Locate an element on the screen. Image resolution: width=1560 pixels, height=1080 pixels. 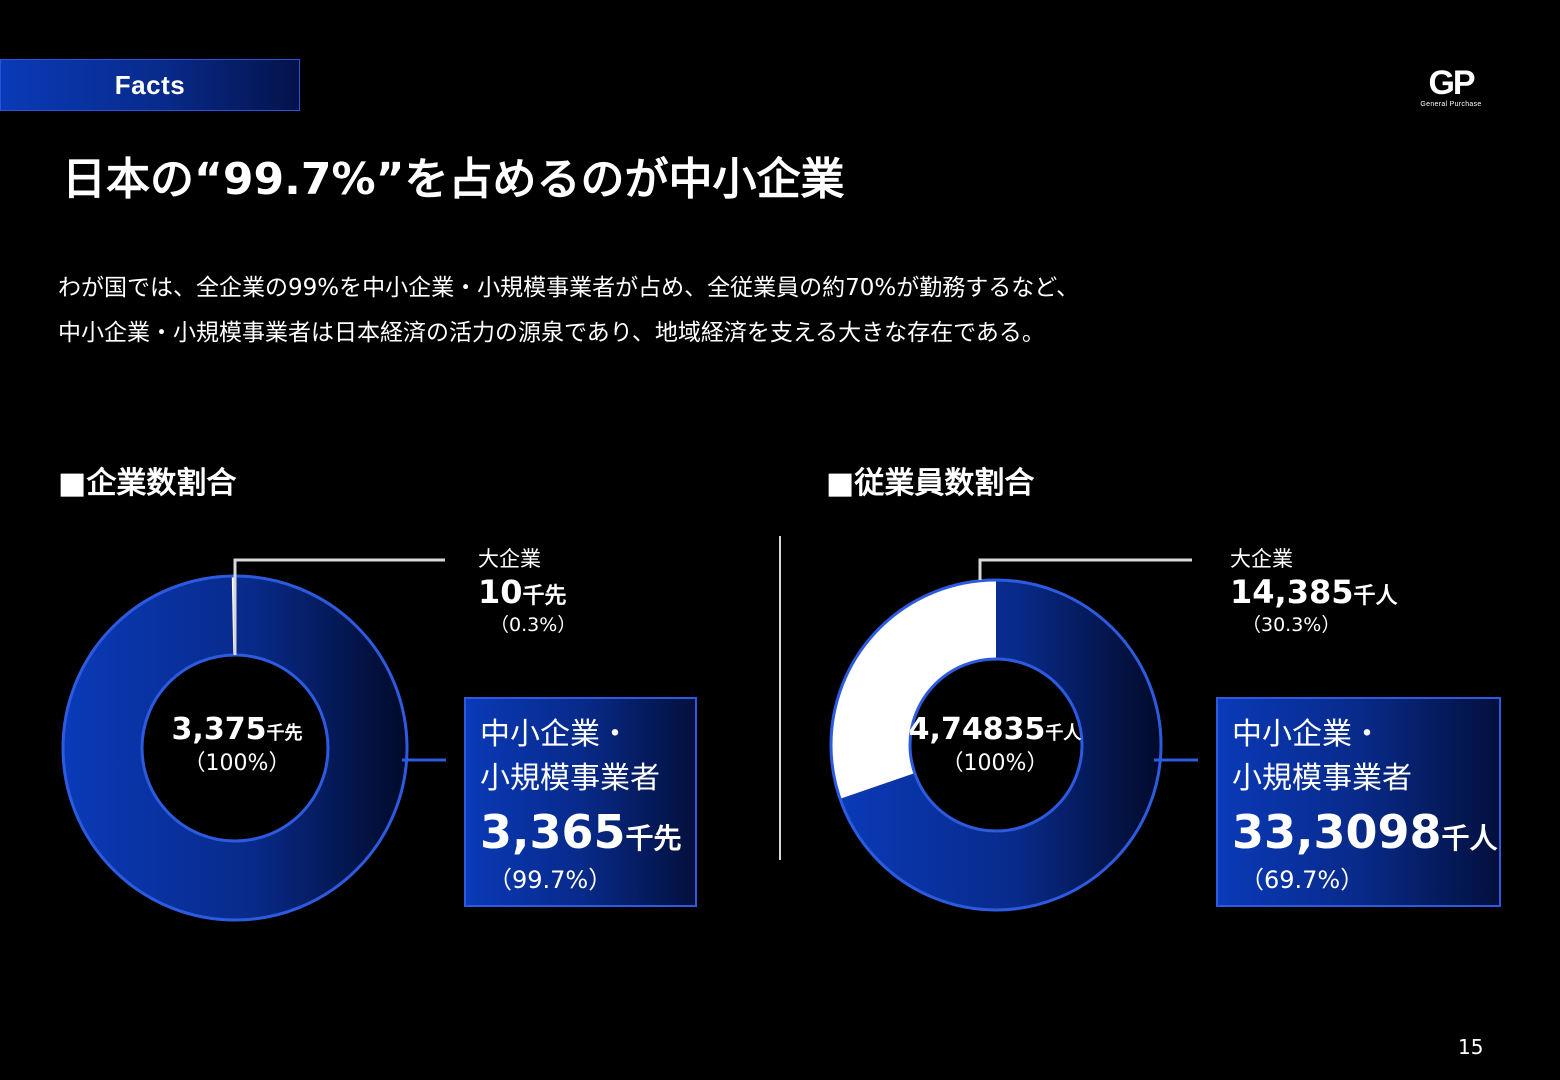
sme-unit: 千人 is located at coordinates (1469, 838).